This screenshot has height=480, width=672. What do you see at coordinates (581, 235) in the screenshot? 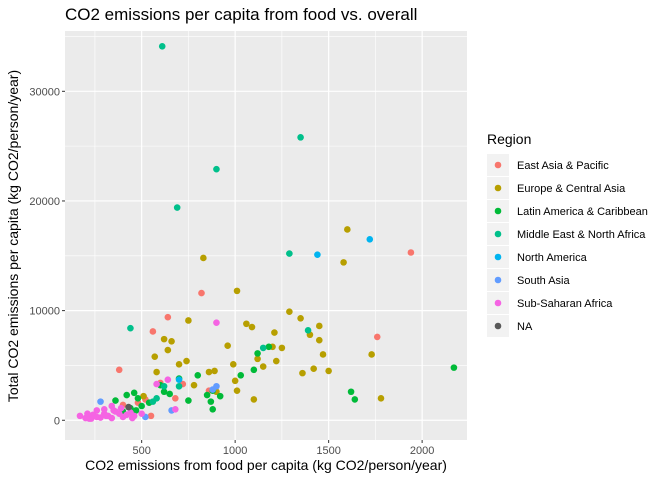
I see `legend-label: Middle East & North Africa` at bounding box center [581, 235].